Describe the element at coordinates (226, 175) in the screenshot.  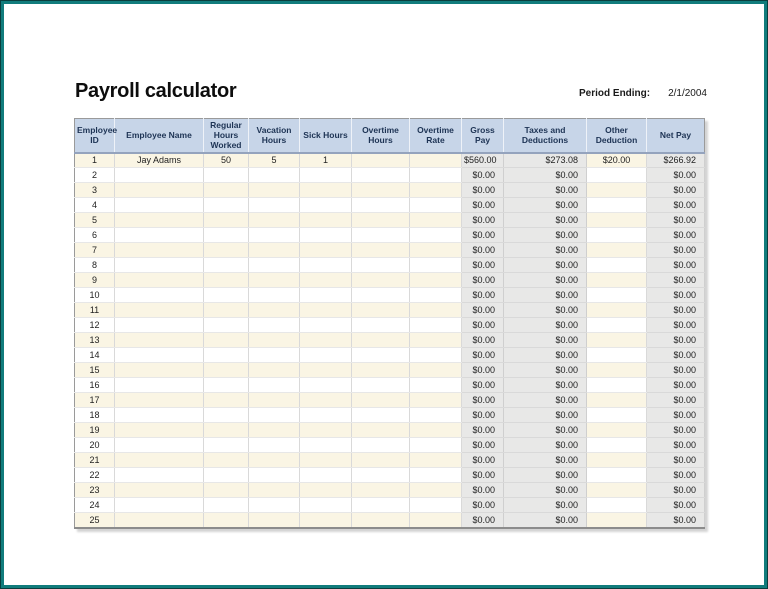
I see `cell-r2-c3` at that location.